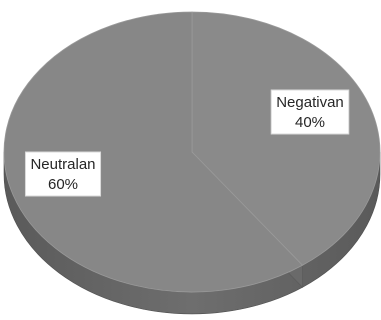 Image resolution: width=381 pixels, height=320 pixels. Describe the element at coordinates (310, 102) in the screenshot. I see `data-label-category: Negativan` at that location.